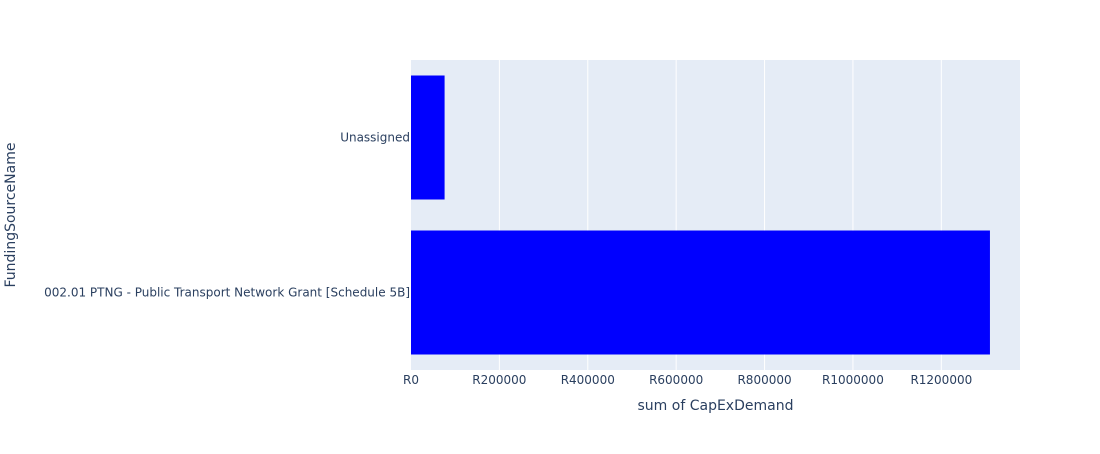  Describe the element at coordinates (676, 380) in the screenshot. I see `x-tick-label: R600000` at that location.